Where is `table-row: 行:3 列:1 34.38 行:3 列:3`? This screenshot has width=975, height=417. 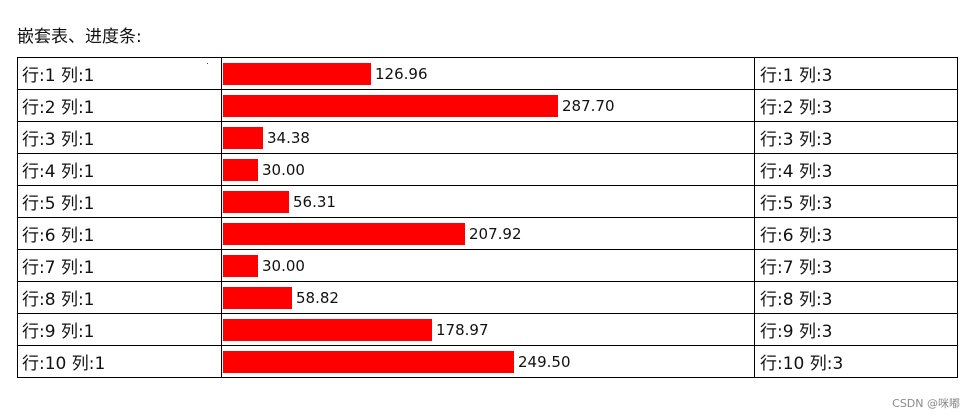 table-row: 行:3 列:1 34.38 行:3 列:3 is located at coordinates (487, 137).